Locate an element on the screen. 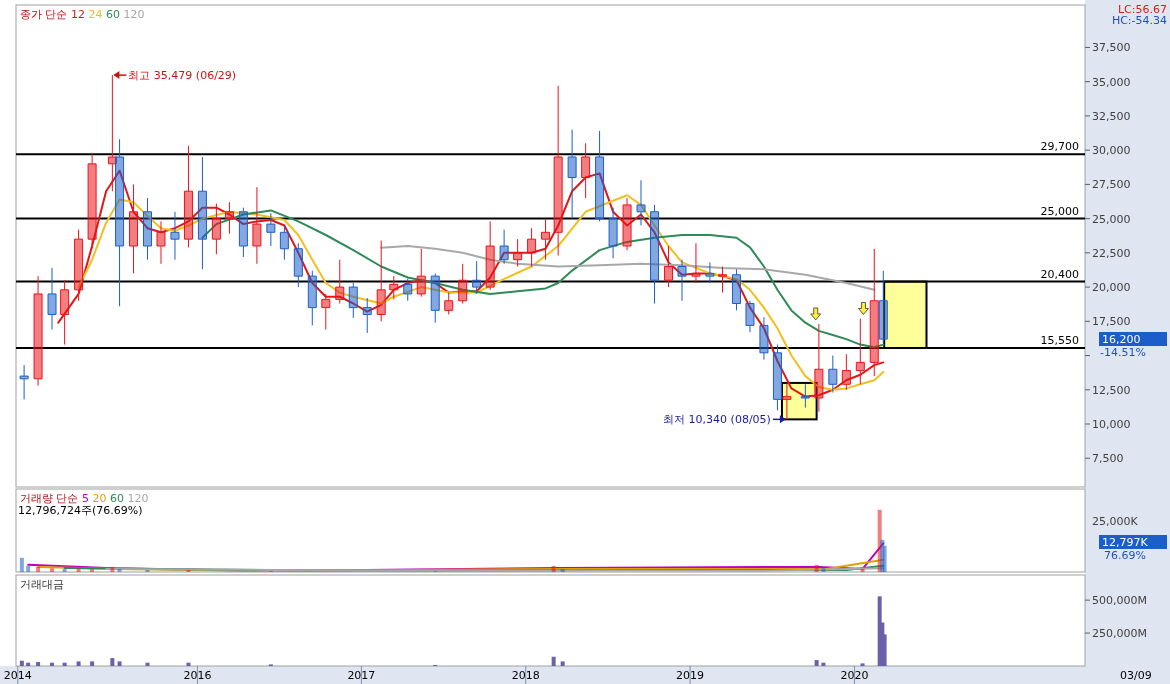 This screenshot has height=684, width=1170. text: 12 is located at coordinates (80, 14).